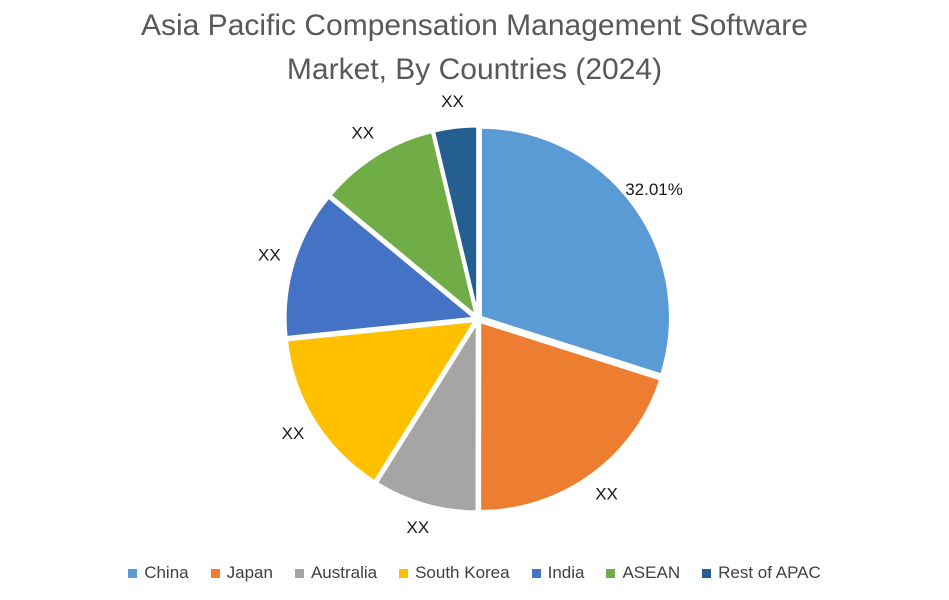 The image size is (949, 600). I want to click on legend-item-rest-of-apac: Rest of APAC, so click(761, 573).